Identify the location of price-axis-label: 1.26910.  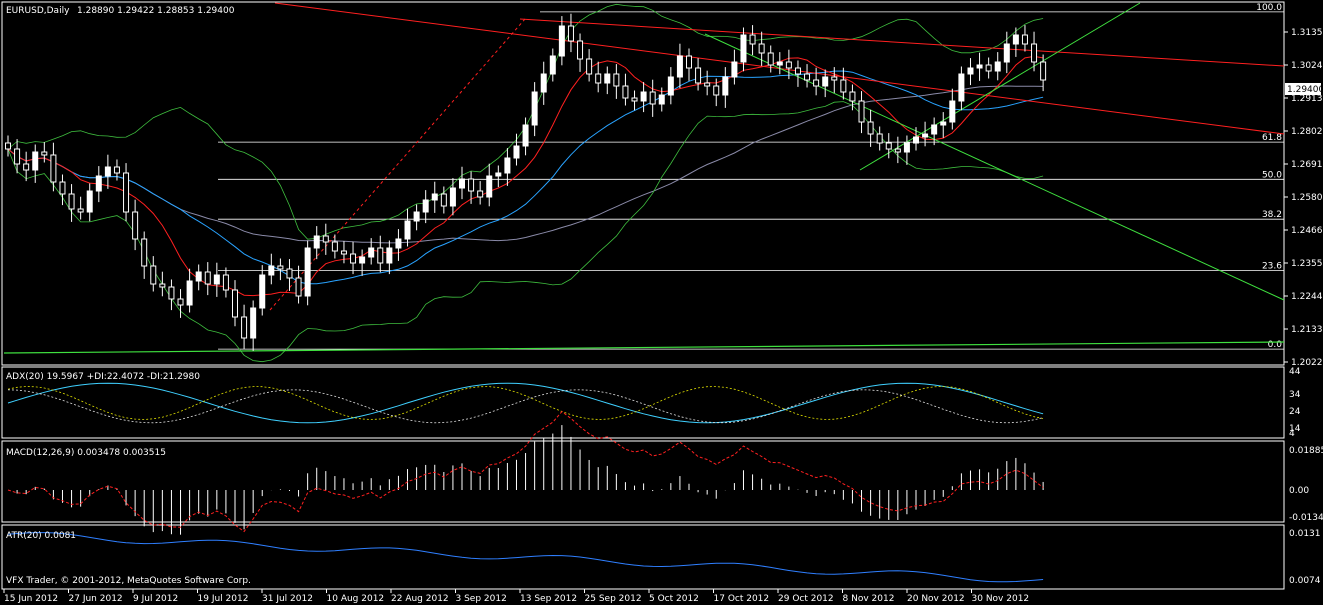
(1307, 165).